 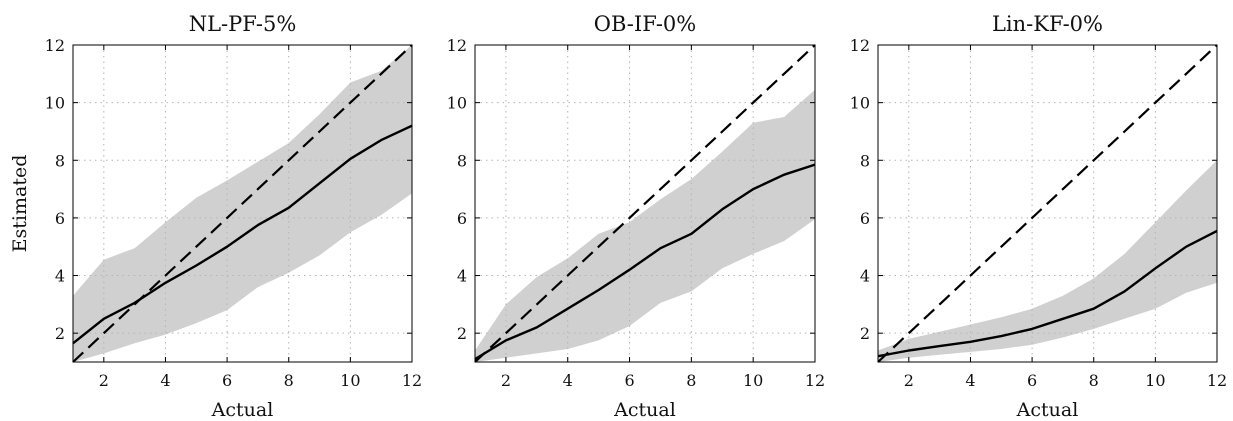 What do you see at coordinates (645, 24) in the screenshot?
I see `subplot-title: OB-IF-0%` at bounding box center [645, 24].